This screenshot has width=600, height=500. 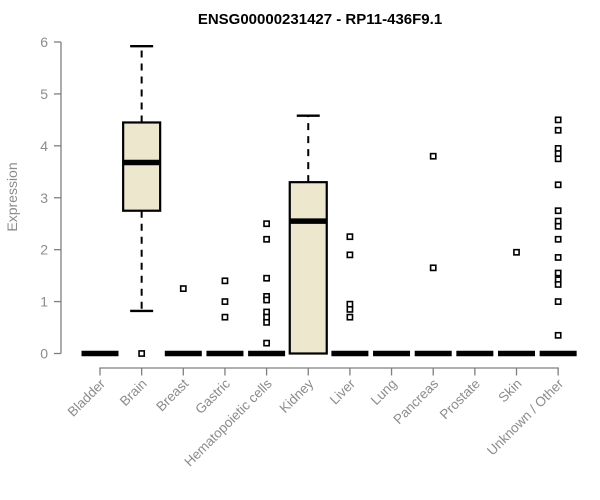 What do you see at coordinates (415, 401) in the screenshot?
I see `x-tick-label: Pancreas` at bounding box center [415, 401].